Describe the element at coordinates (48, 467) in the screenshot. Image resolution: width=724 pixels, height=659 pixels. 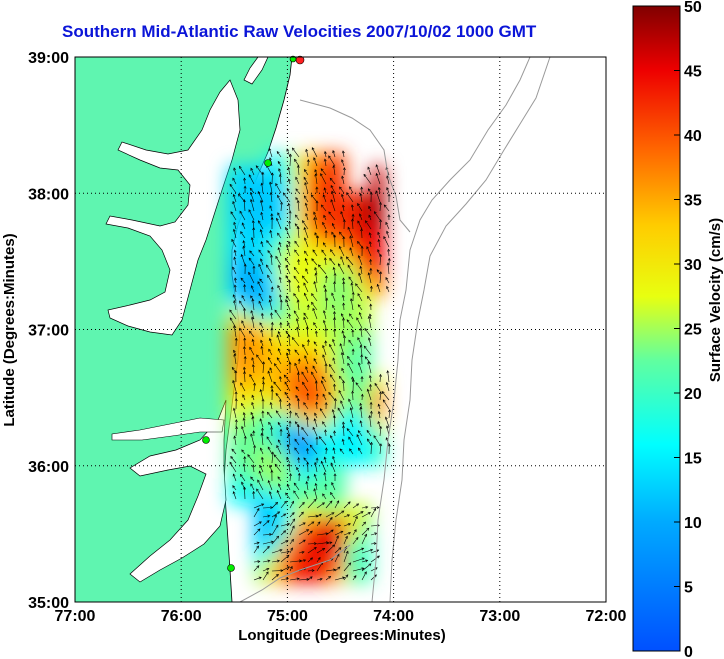
I see `y-tick-label: 36:00` at that location.